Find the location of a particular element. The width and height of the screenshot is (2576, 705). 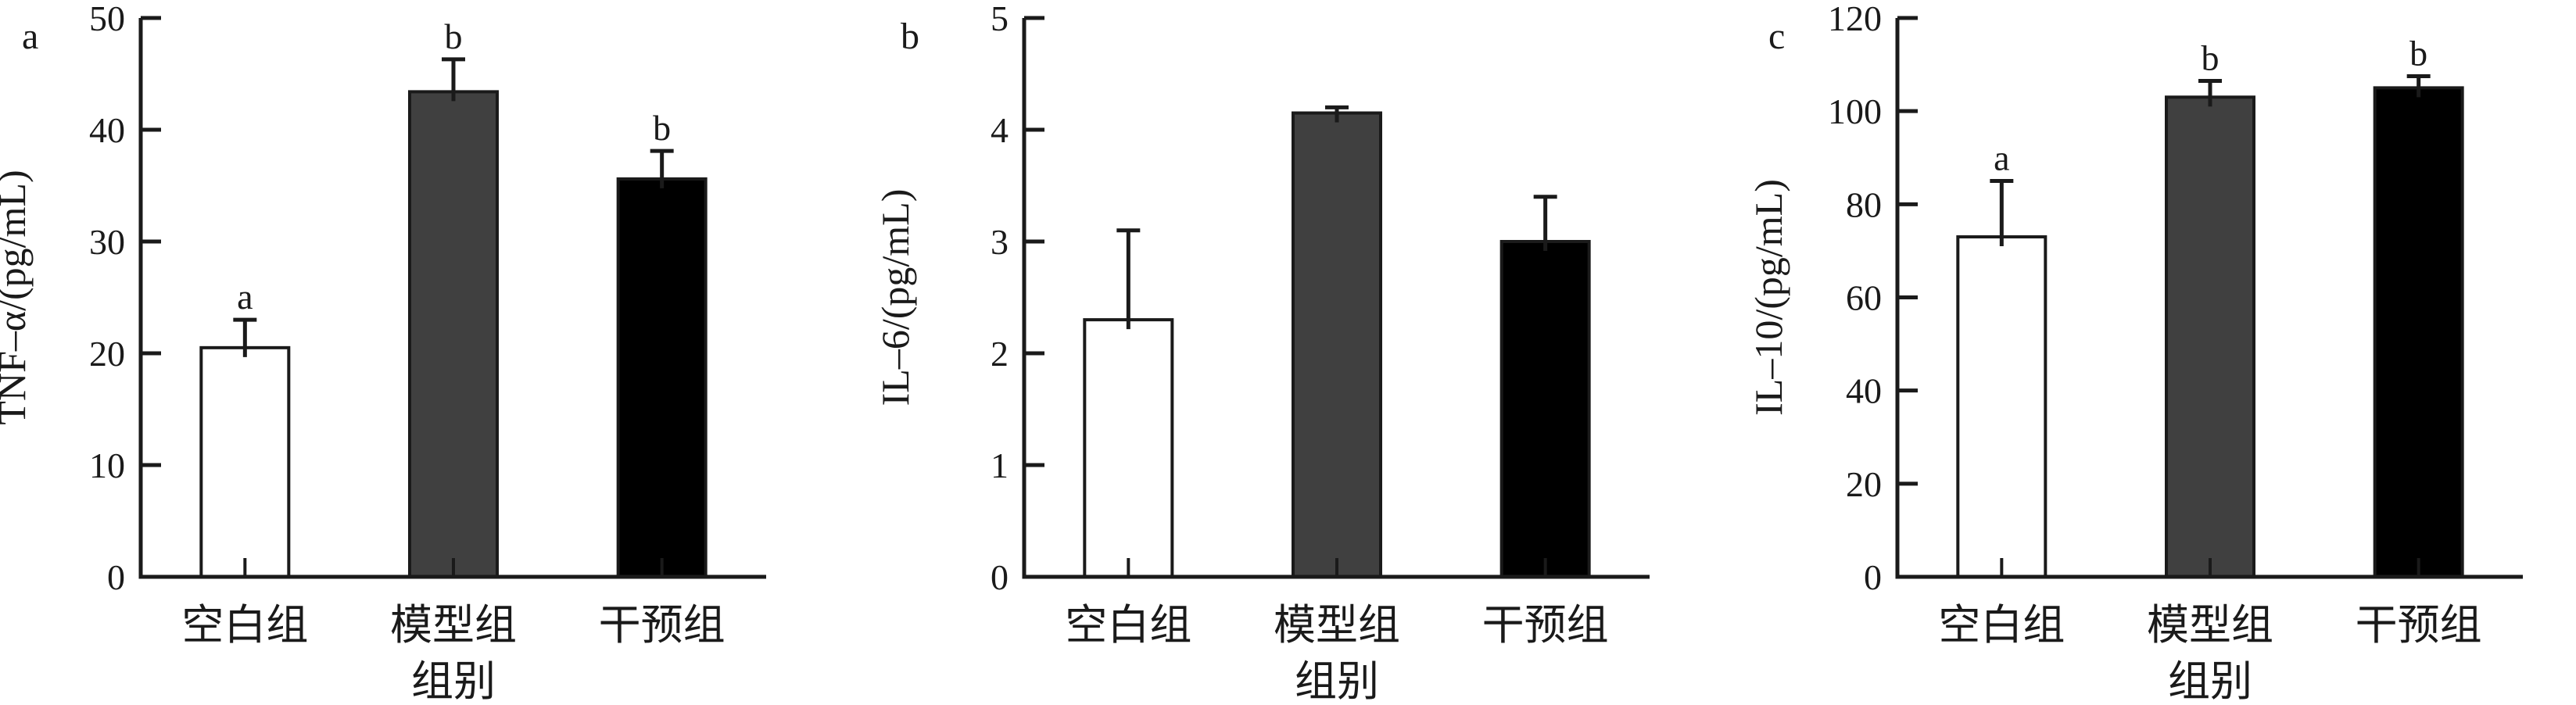

y-tick-label-4: 4 is located at coordinates (1000, 130).